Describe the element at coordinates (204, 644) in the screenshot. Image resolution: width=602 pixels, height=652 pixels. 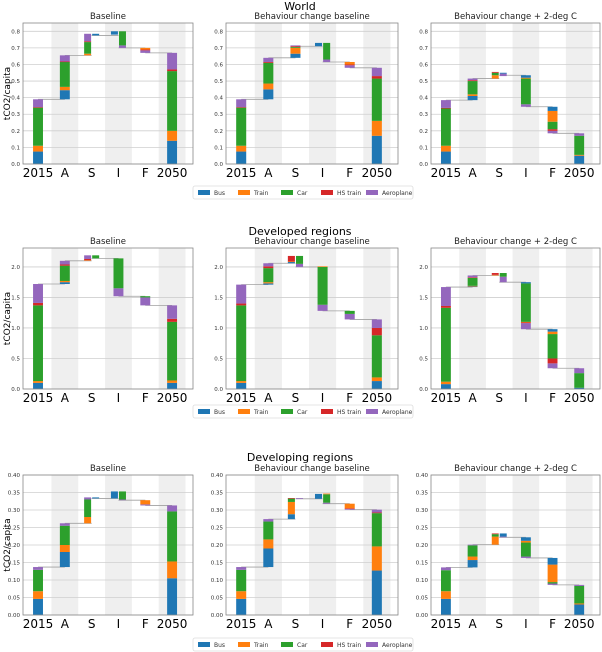
I see `legend-swatch-bus` at that location.